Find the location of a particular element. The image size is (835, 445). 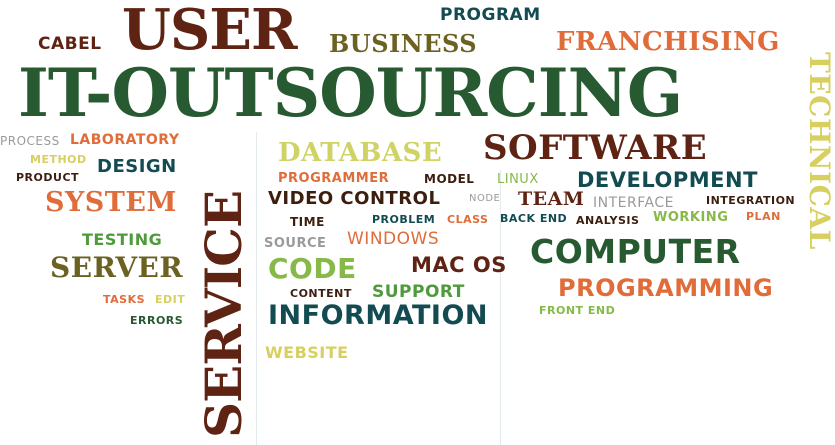

word-process: PROCESS is located at coordinates (30, 141).